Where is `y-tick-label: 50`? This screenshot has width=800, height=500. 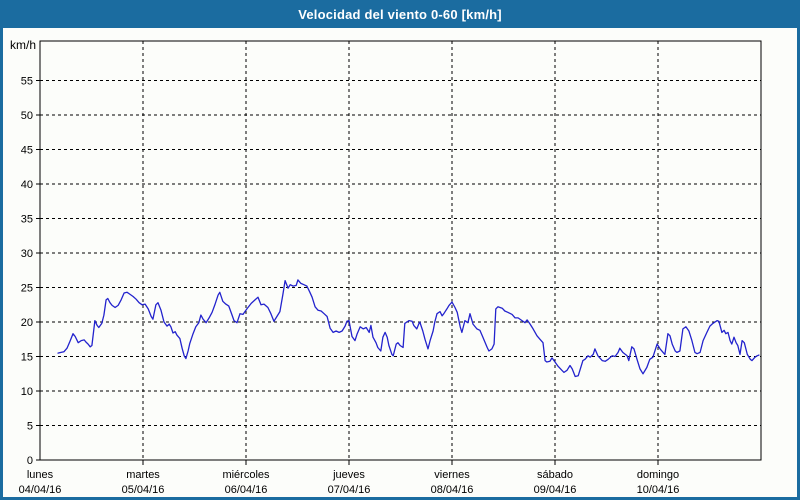 y-tick-label: 50 is located at coordinates (27, 116).